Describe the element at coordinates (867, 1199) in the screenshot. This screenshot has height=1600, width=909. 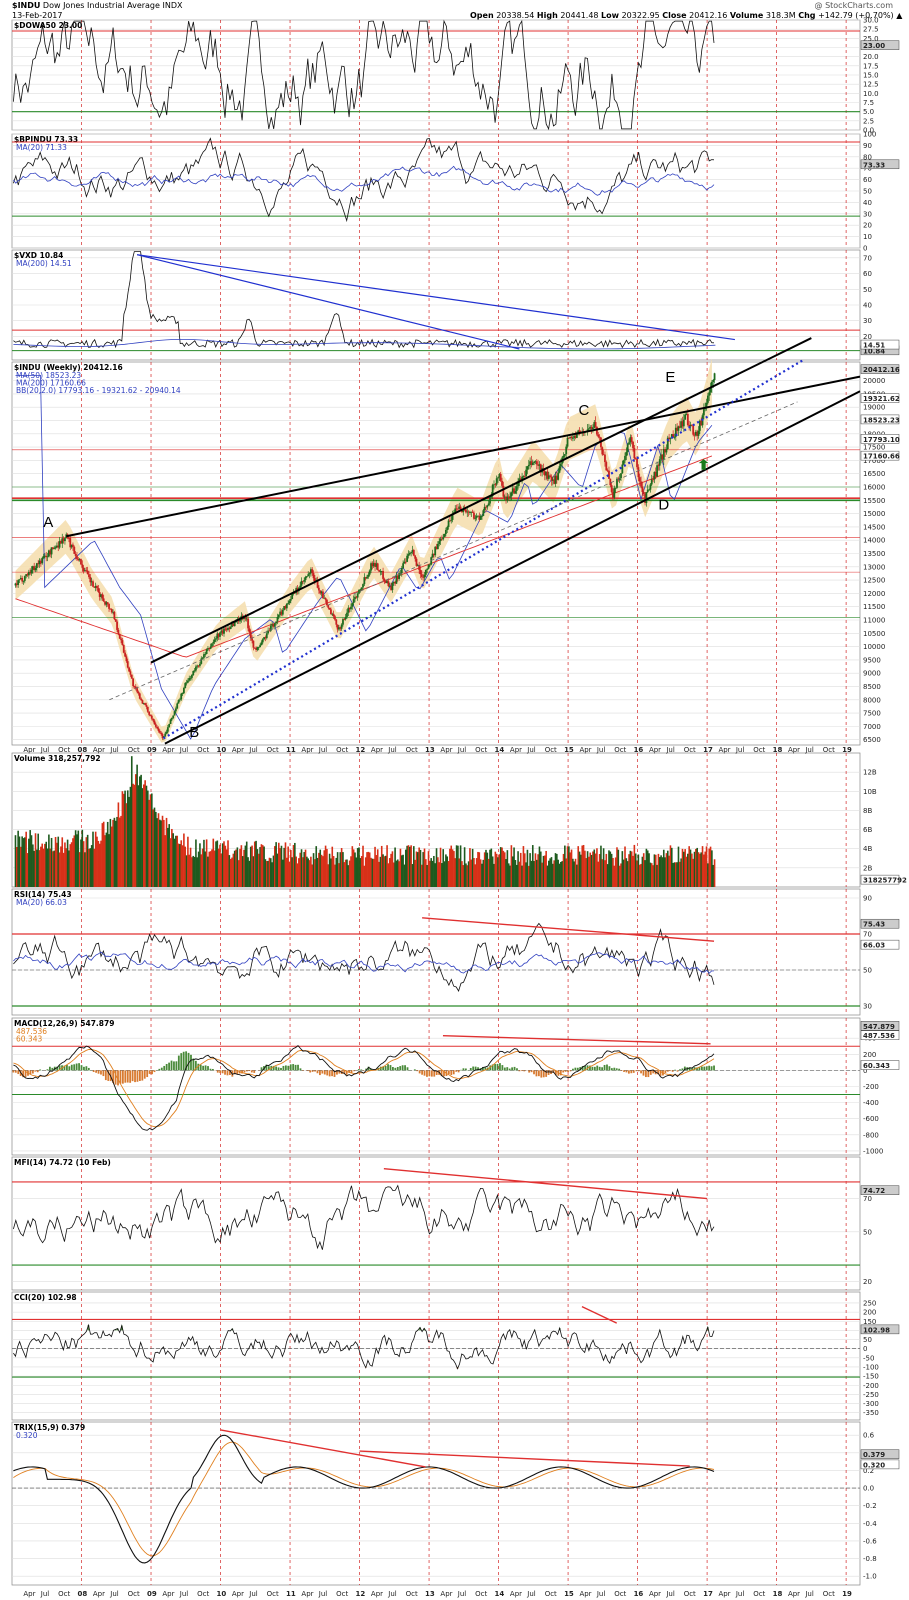
I see `y-tick-label: 70` at that location.